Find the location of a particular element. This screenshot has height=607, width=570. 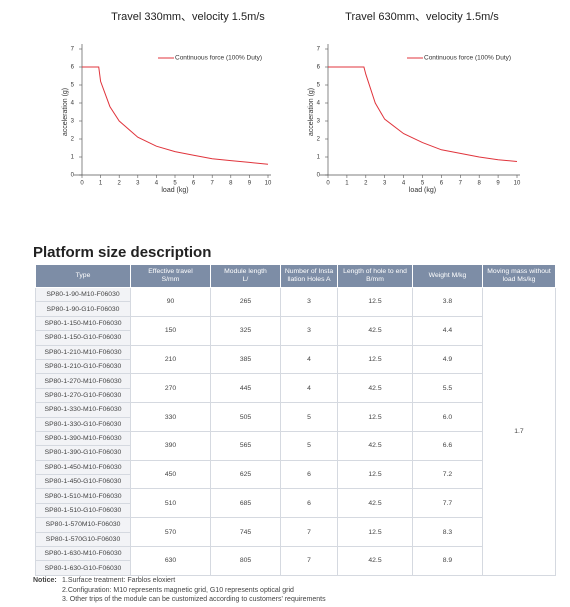

type-cell: SP80-1-150-G10-F06030 is located at coordinates (83, 338).